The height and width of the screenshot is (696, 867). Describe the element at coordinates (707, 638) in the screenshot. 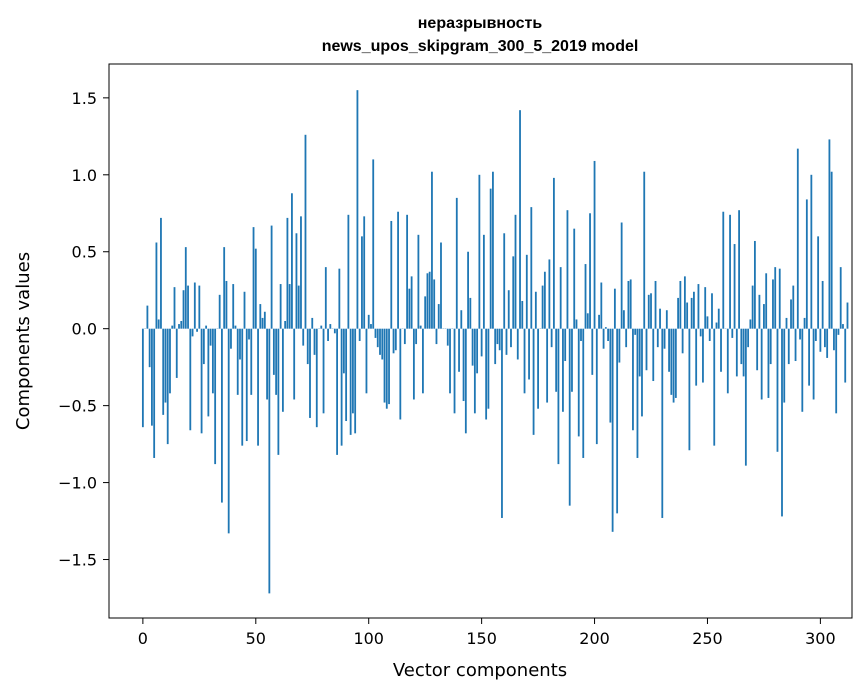

I see `x-tick-label: 250` at that location.